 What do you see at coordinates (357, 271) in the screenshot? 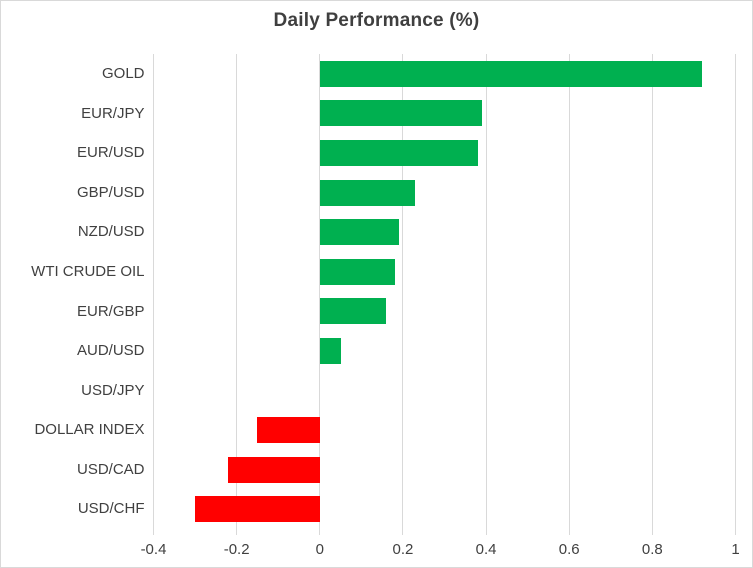
I see `bar-wti-crude-oil` at bounding box center [357, 271].